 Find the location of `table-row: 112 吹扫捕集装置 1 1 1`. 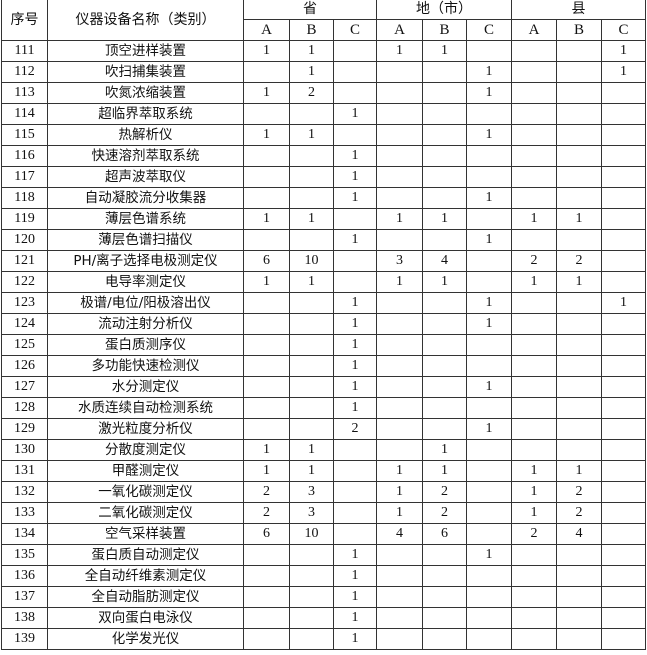

table-row: 112 吹扫捕集装置 1 1 1 is located at coordinates (323, 72).